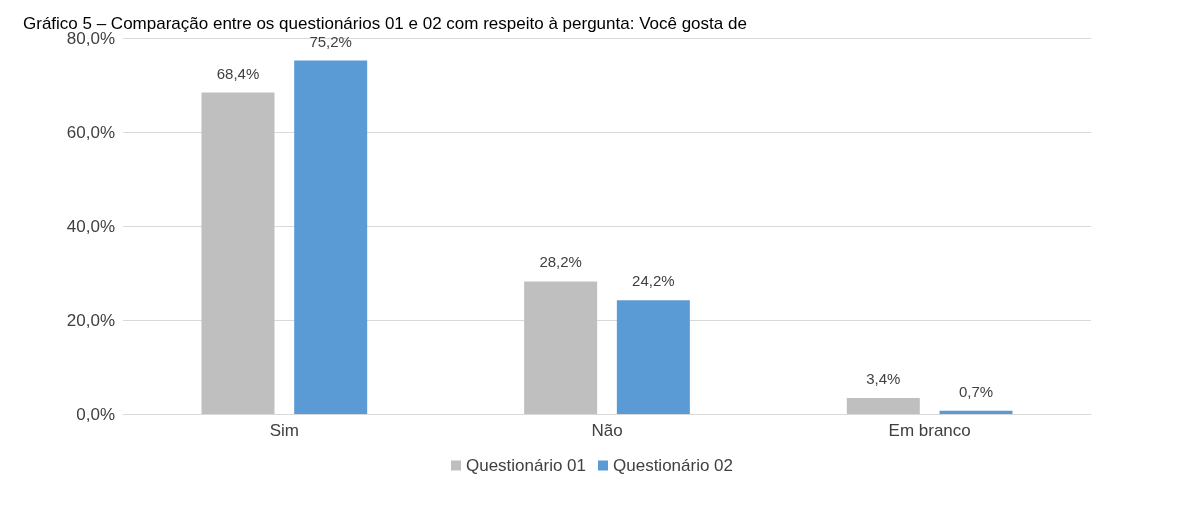 Image resolution: width=1184 pixels, height=507 pixels. I want to click on x-tick-label: Em branco, so click(929, 430).